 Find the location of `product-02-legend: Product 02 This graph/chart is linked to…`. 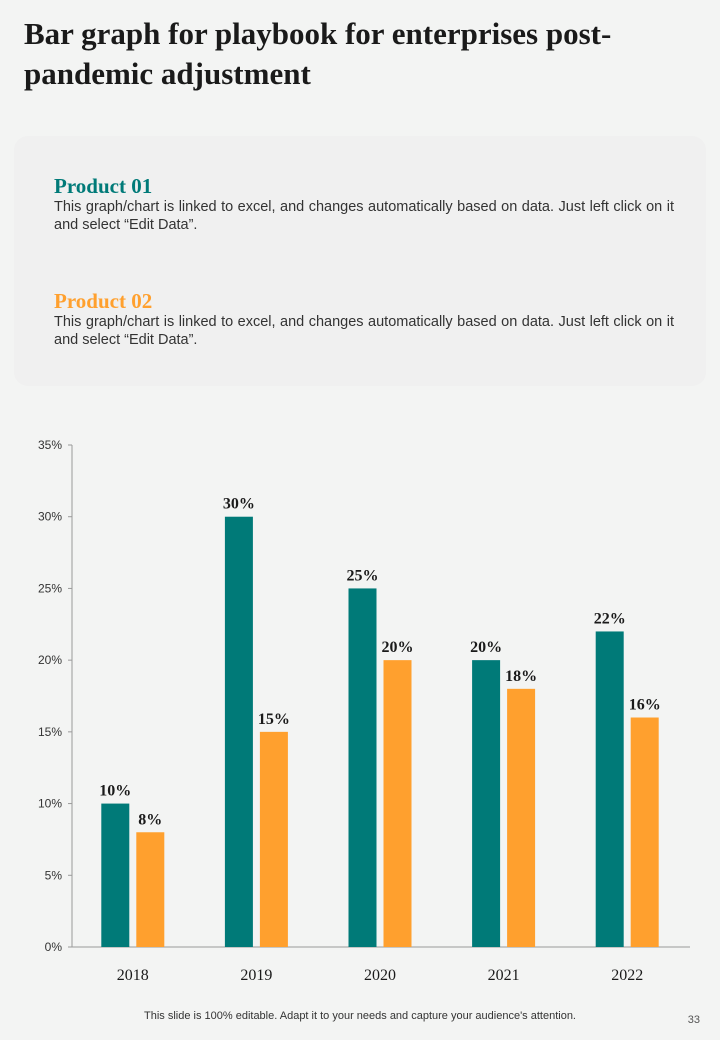

product-02-legend: Product 02 This graph/chart is linked to… is located at coordinates (364, 319).